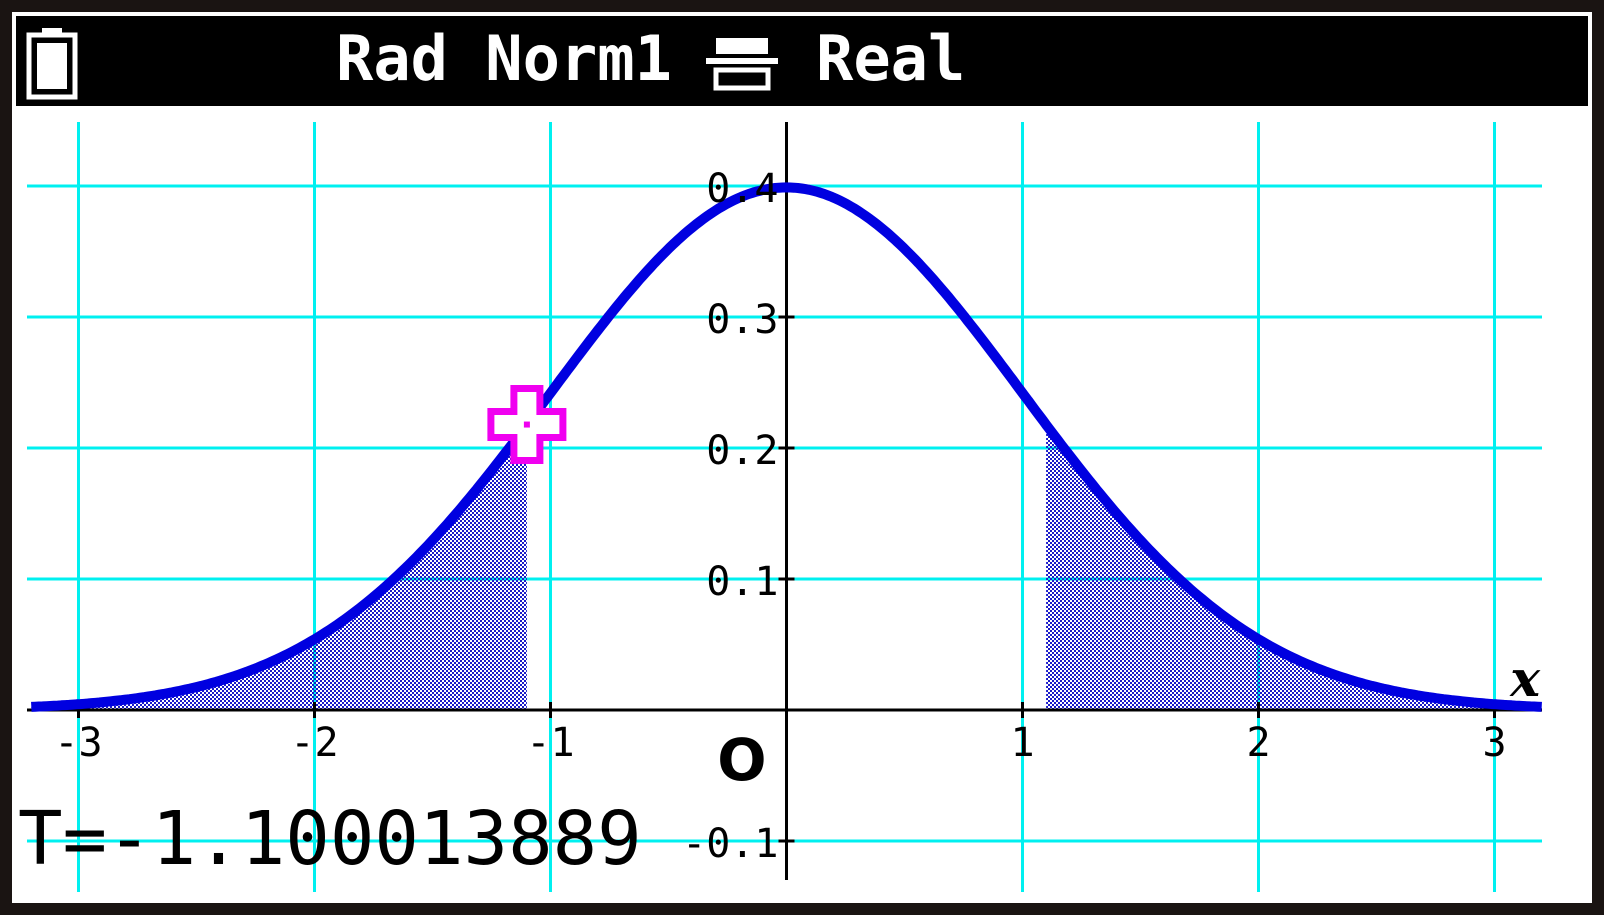 Image resolution: width=1604 pixels, height=915 pixels. I want to click on cursor-center-dot, so click(526, 424).